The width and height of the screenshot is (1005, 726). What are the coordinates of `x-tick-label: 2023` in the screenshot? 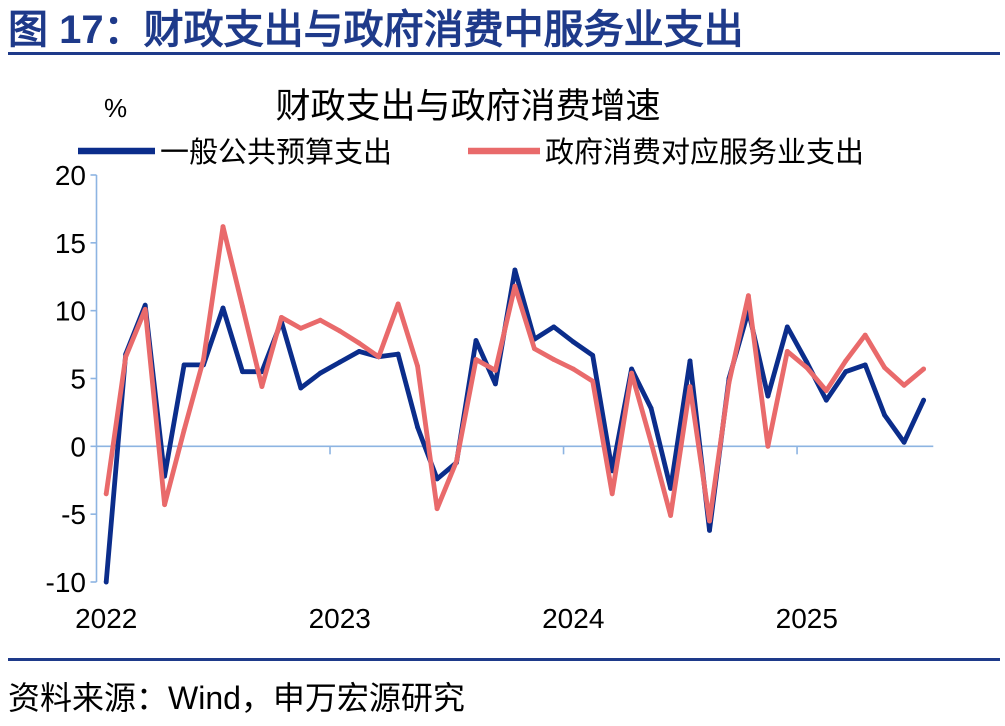 It's located at (340, 618).